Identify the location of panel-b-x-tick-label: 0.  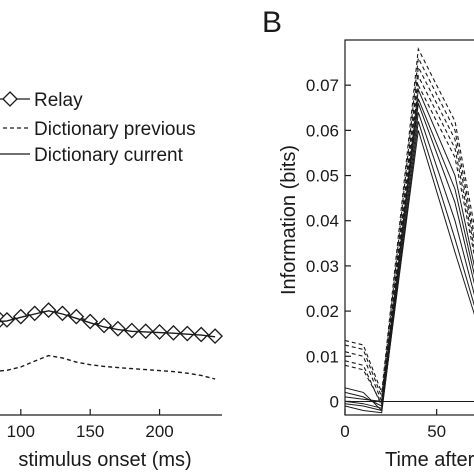
(344, 431).